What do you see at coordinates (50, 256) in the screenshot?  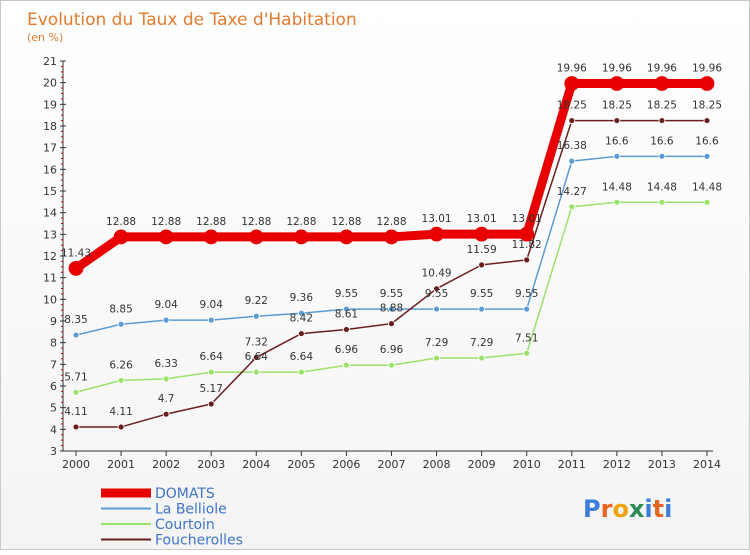 I see `y-tick-label: 12` at bounding box center [50, 256].